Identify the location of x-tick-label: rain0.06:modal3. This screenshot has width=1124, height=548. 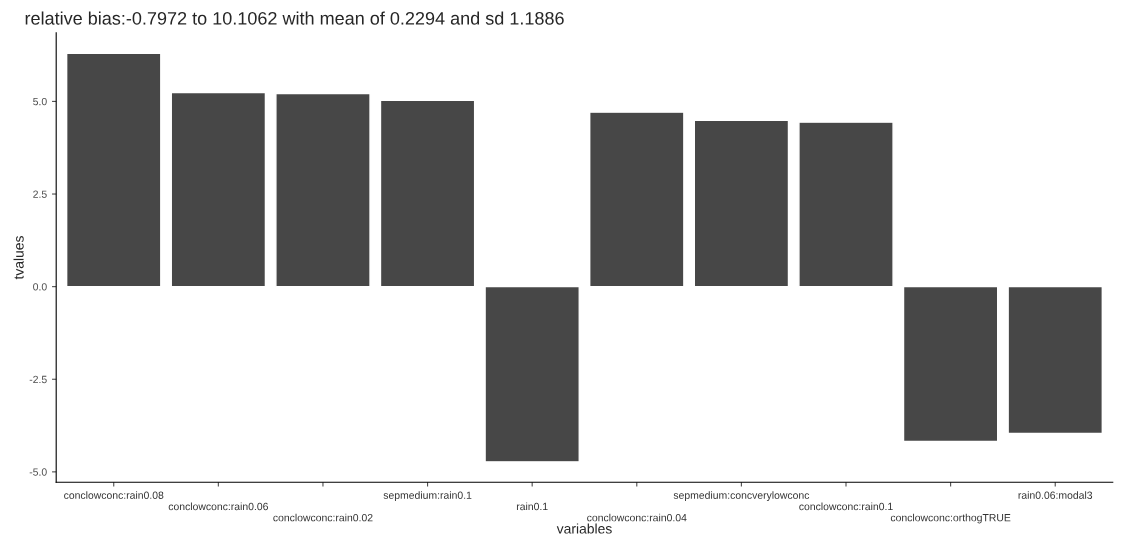
(1055, 495).